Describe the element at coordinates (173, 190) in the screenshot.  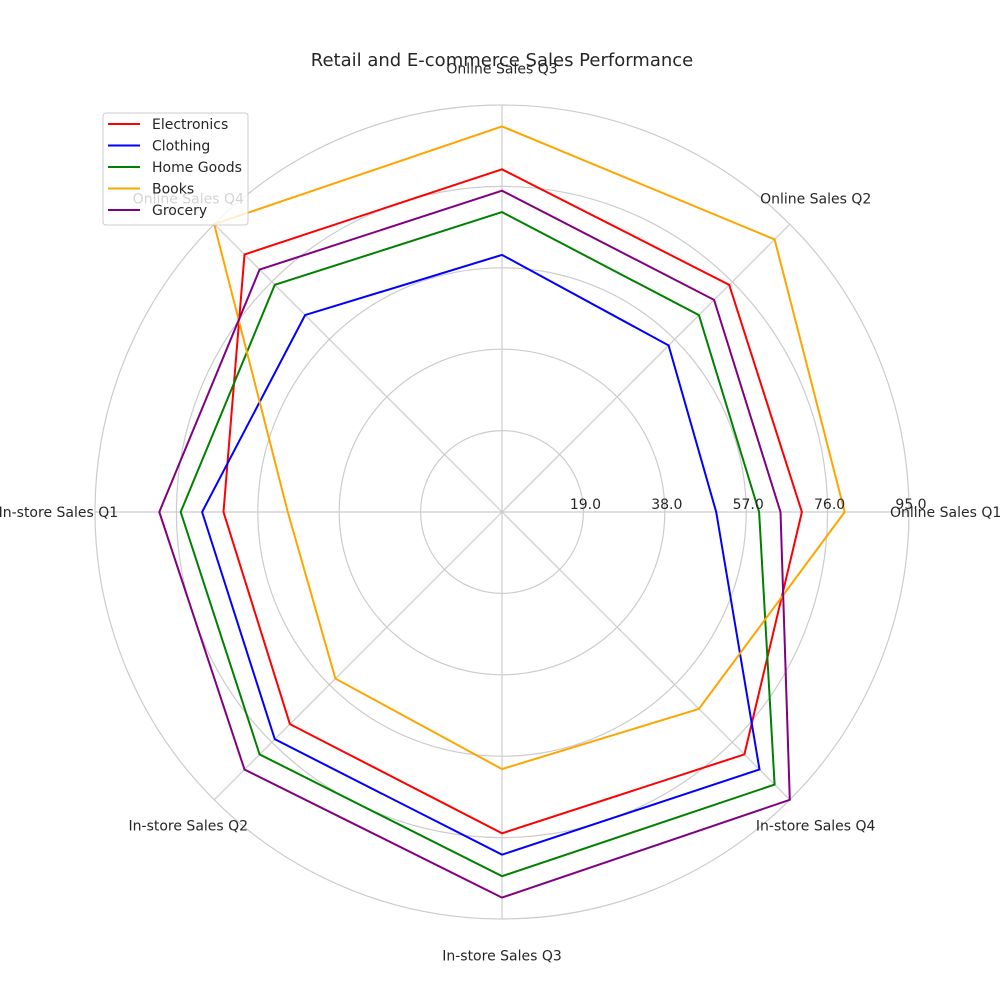
I see `legend-label: Books` at that location.